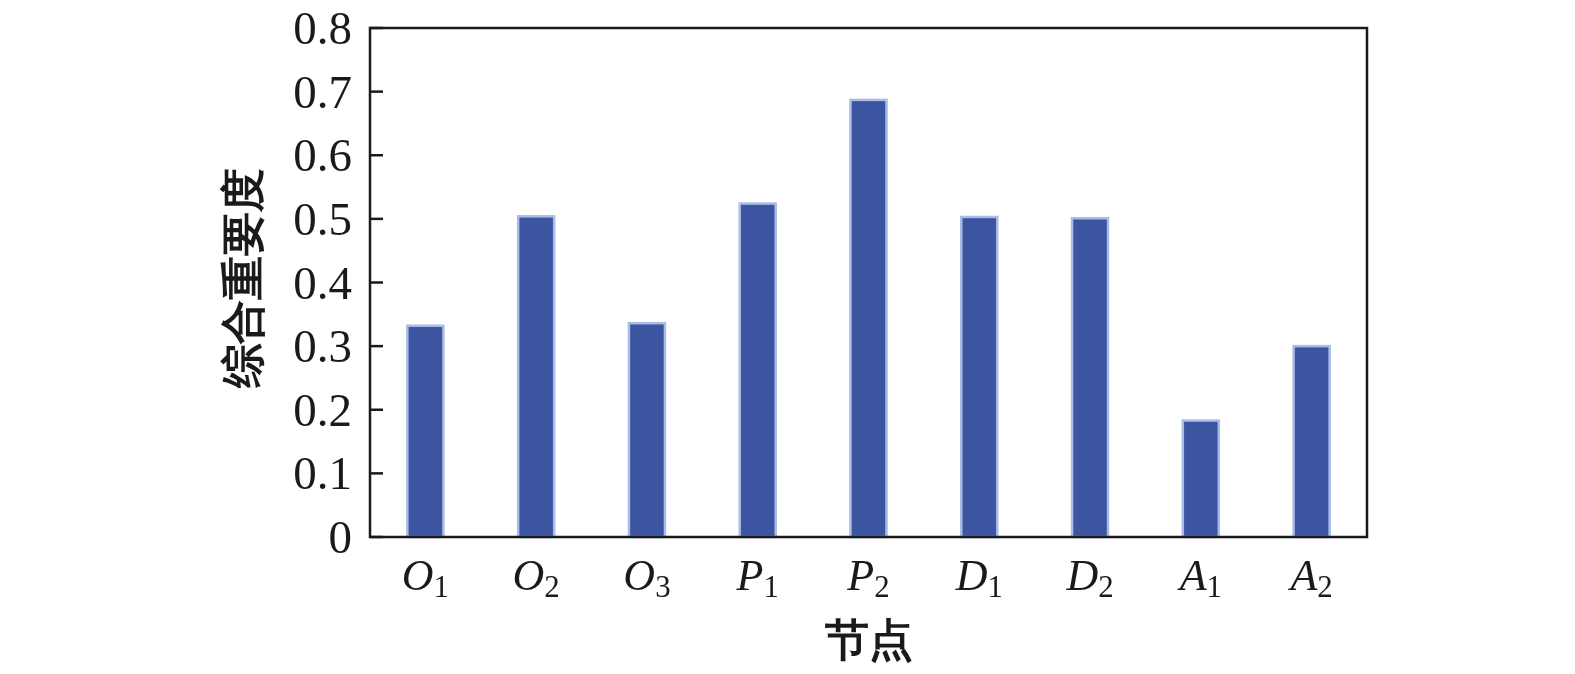 Image resolution: width=1575 pixels, height=674 pixels. What do you see at coordinates (322, 409) in the screenshot?
I see `y-tick-label: 0.2` at bounding box center [322, 409].